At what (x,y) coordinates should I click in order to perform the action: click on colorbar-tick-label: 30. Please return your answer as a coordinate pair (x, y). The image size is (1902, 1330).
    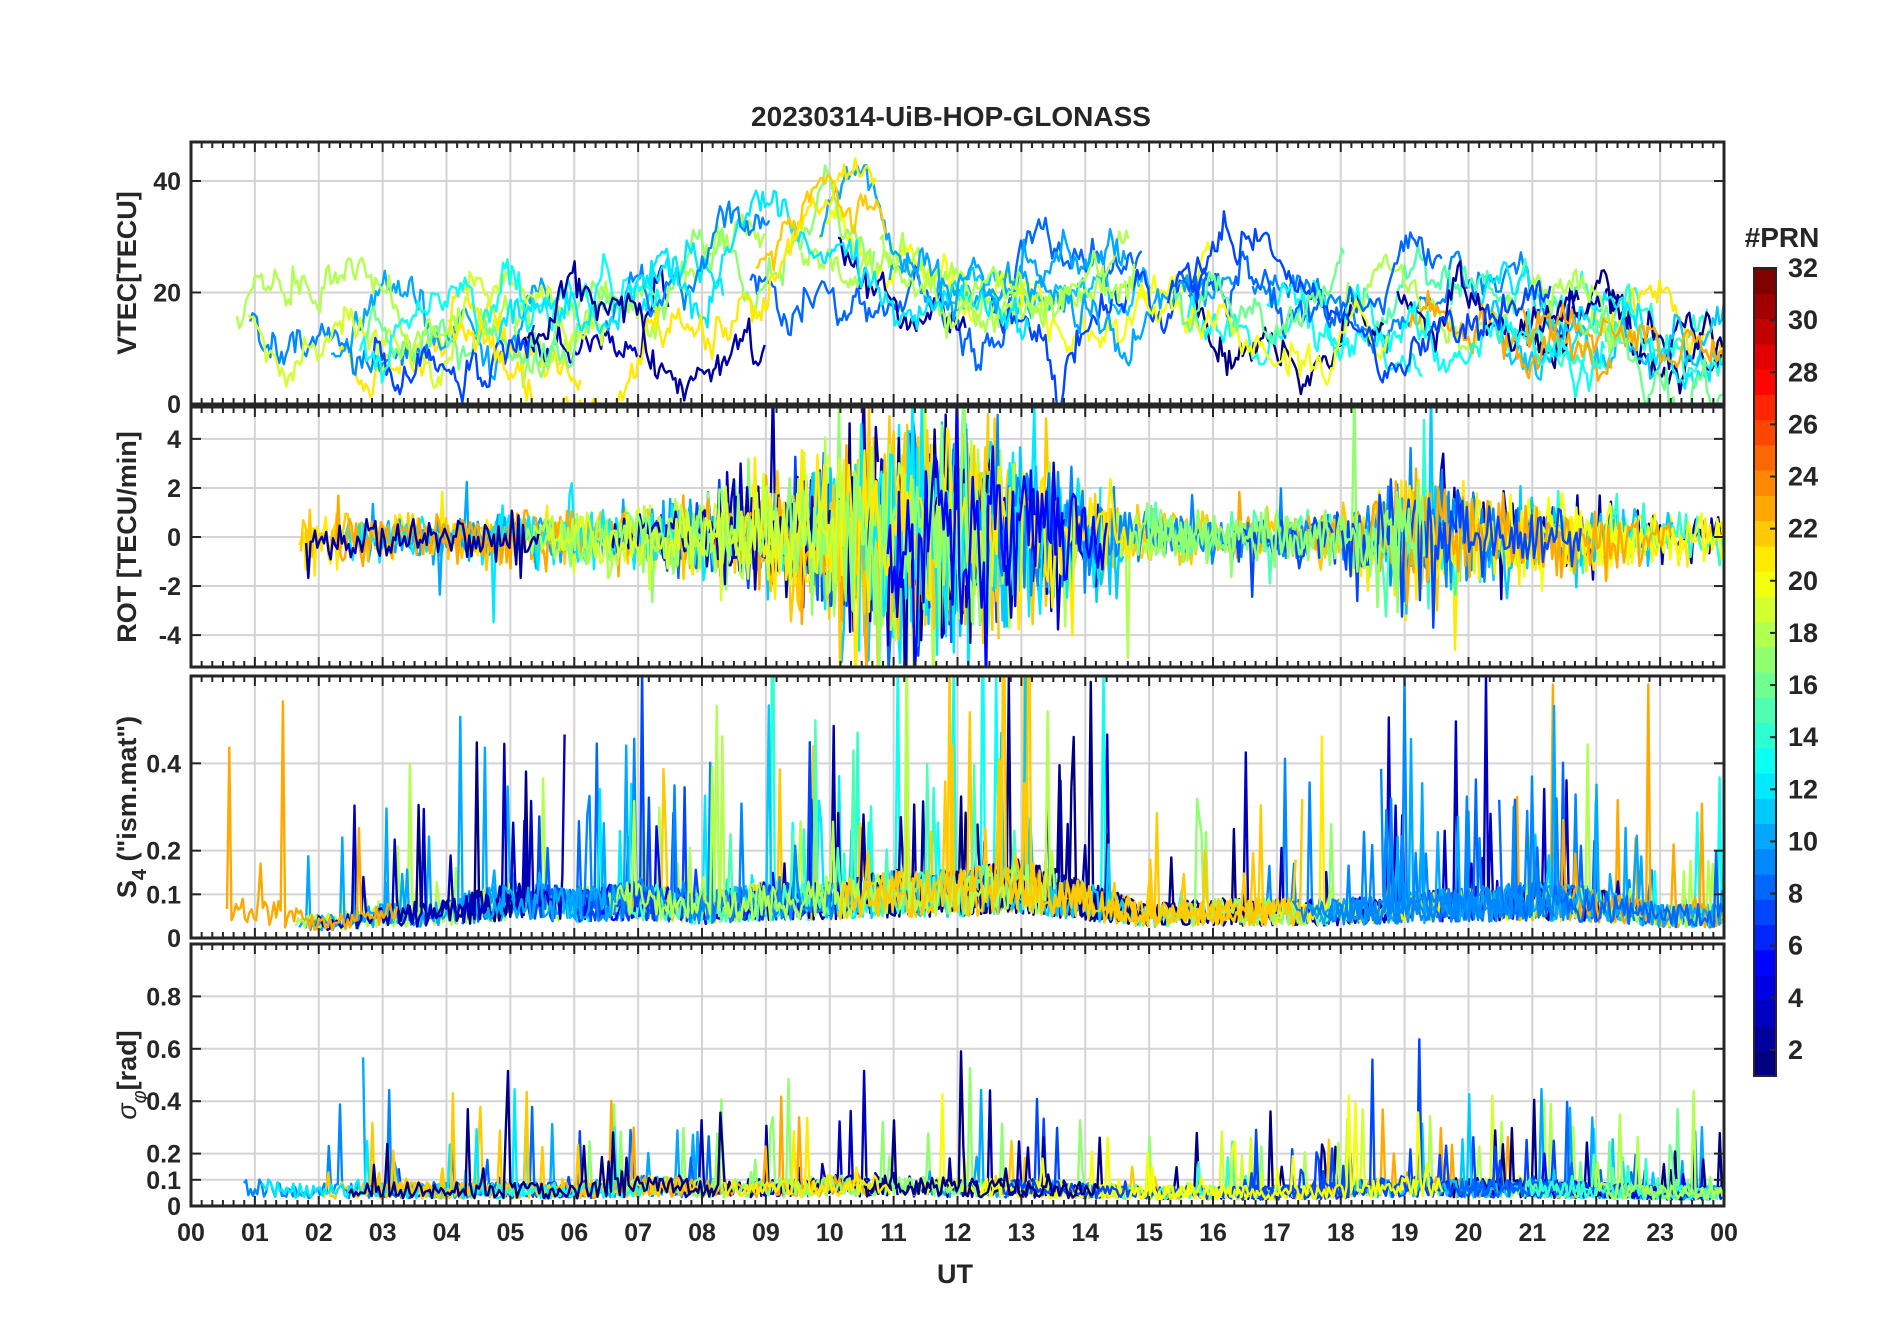
    Looking at the image, I should click on (1803, 320).